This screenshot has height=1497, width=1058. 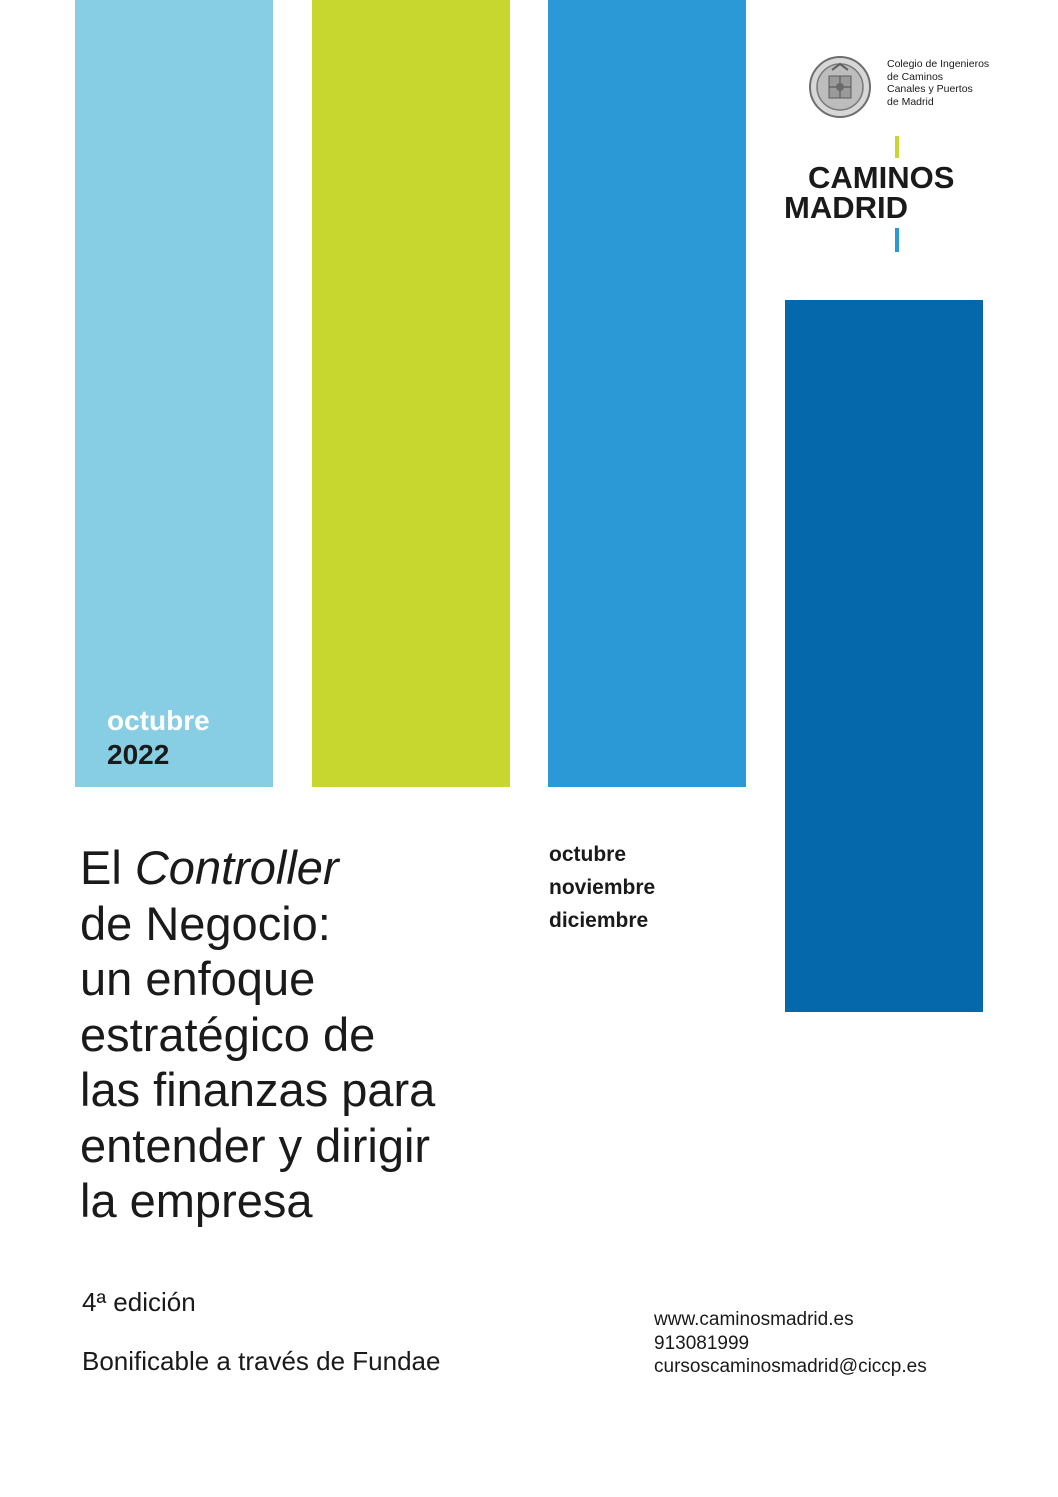 I want to click on phone-number: 913081999, so click(x=702, y=1343).